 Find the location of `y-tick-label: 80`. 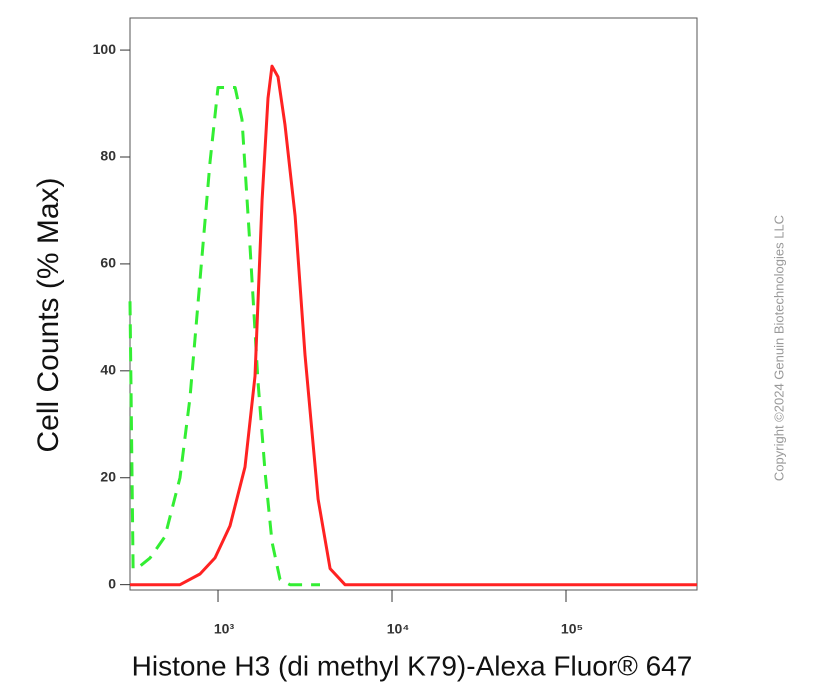

y-tick-label: 80 is located at coordinates (108, 156).